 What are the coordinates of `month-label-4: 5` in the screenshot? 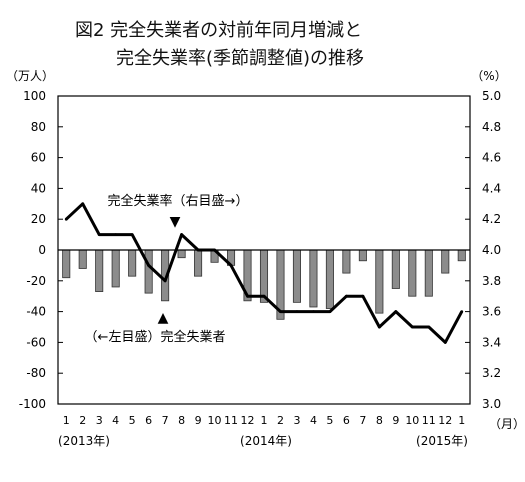 It's located at (132, 420).